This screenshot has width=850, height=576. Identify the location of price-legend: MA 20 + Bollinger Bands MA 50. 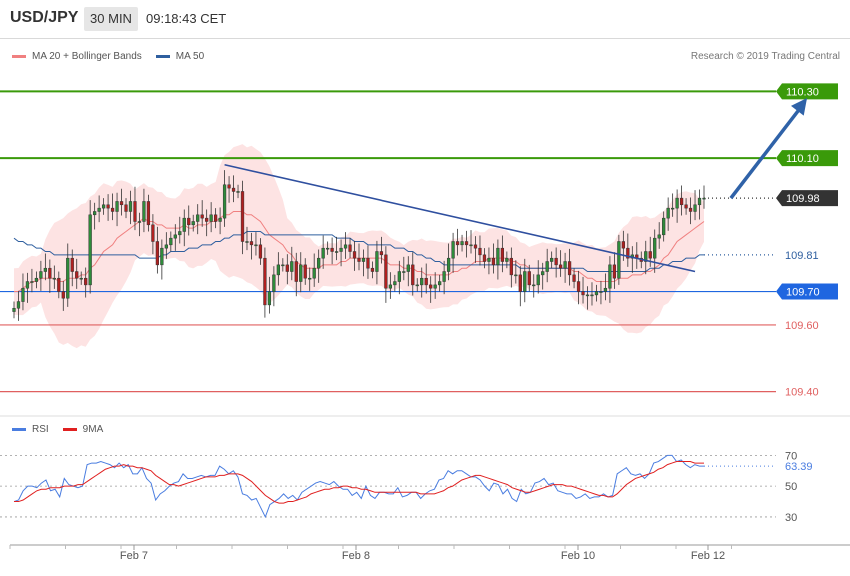
(115, 56).